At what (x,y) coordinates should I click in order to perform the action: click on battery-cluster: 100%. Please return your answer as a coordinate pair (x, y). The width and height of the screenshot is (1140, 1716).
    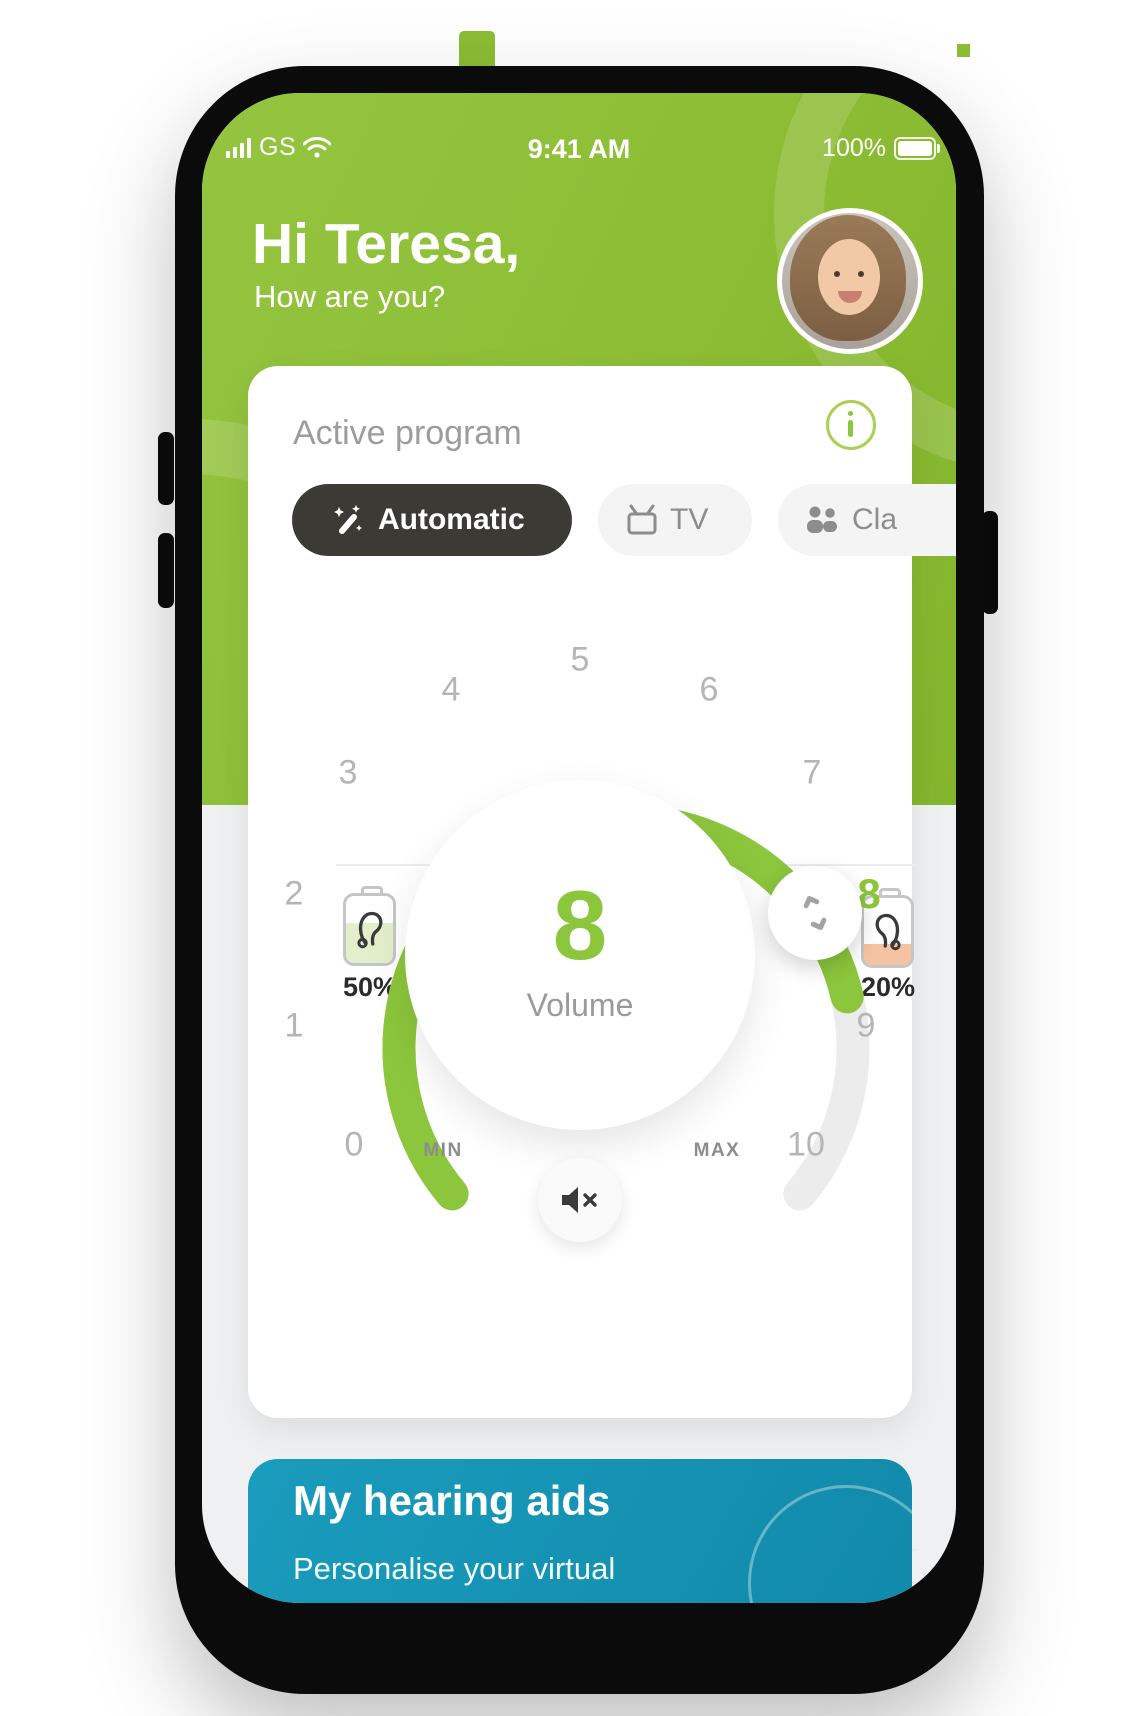
    Looking at the image, I should click on (881, 148).